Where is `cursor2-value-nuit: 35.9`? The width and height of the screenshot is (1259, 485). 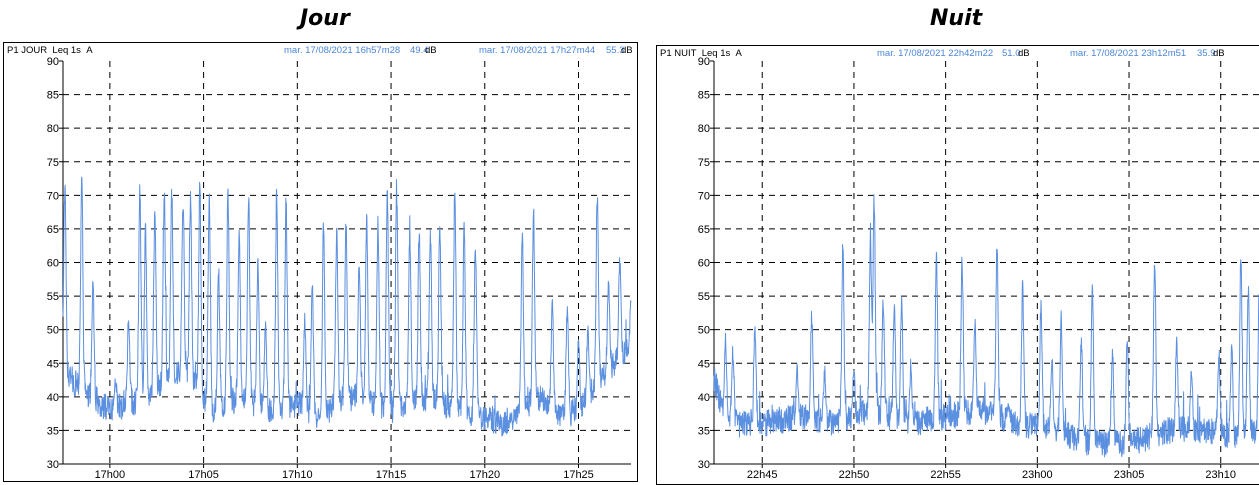
cursor2-value-nuit: 35.9 is located at coordinates (1206, 53).